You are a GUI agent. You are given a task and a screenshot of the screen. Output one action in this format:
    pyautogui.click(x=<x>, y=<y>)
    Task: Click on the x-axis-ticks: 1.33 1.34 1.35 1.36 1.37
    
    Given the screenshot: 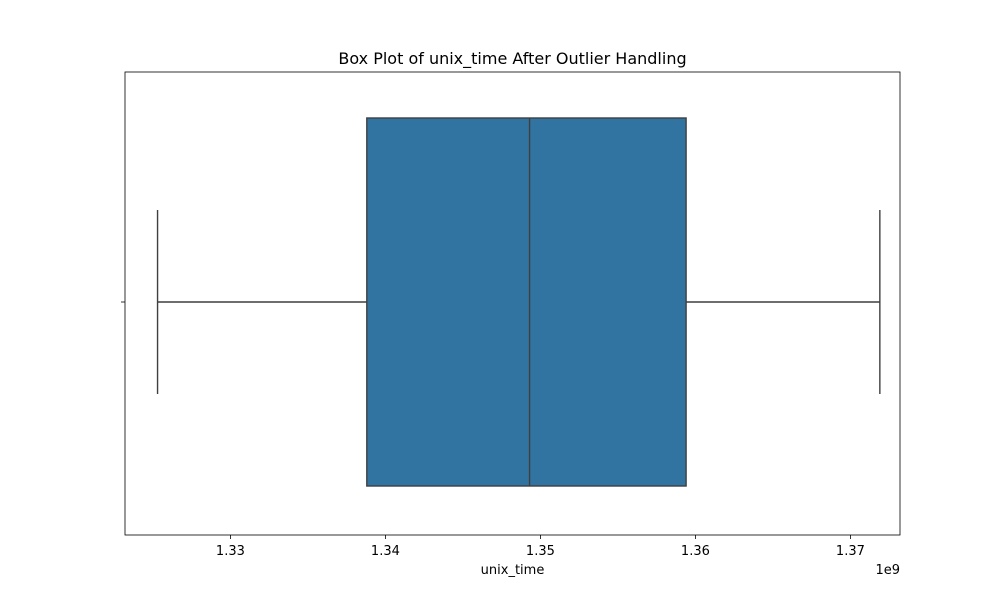 What is the action you would take?
    pyautogui.click(x=540, y=547)
    